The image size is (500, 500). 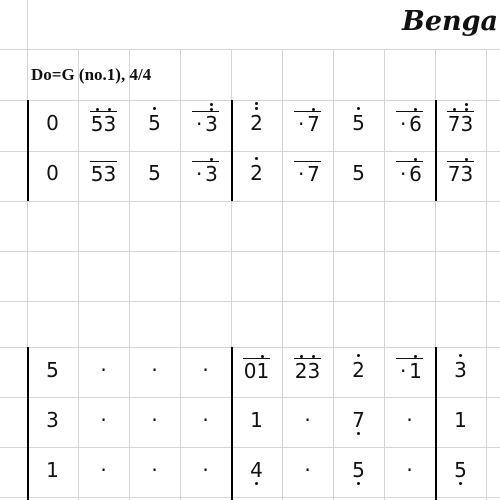 I want to click on note-digit: 7, so click(x=358, y=421).